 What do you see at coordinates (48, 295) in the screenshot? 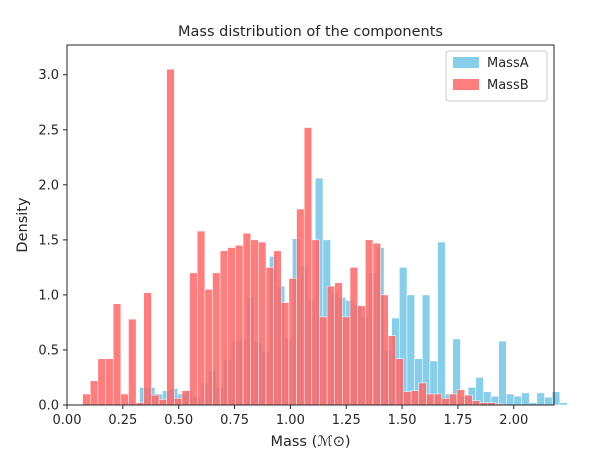
I see `y-tick-label: 1.0` at bounding box center [48, 295].